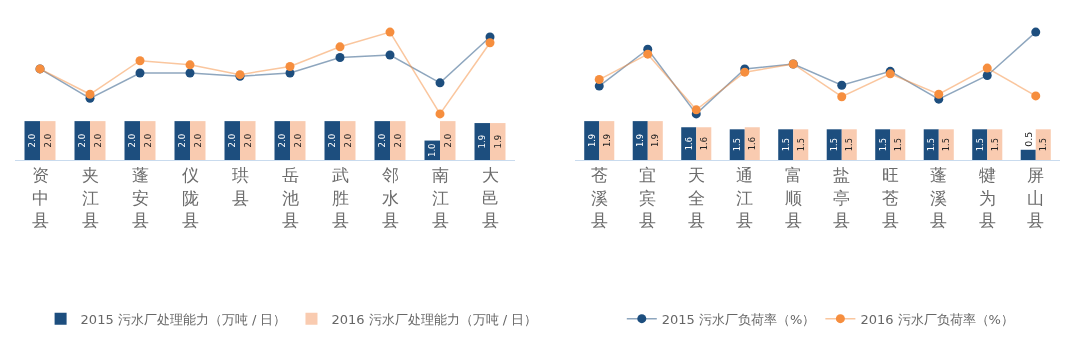  Describe the element at coordinates (490, 197) in the screenshot. I see `x-tick-label: 大邑县` at that location.